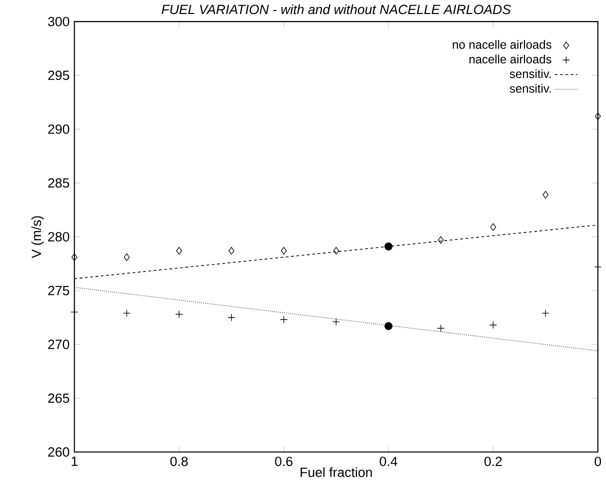 This screenshot has height=502, width=606. I want to click on x-axis-title: Fuel fraction, so click(336, 472).